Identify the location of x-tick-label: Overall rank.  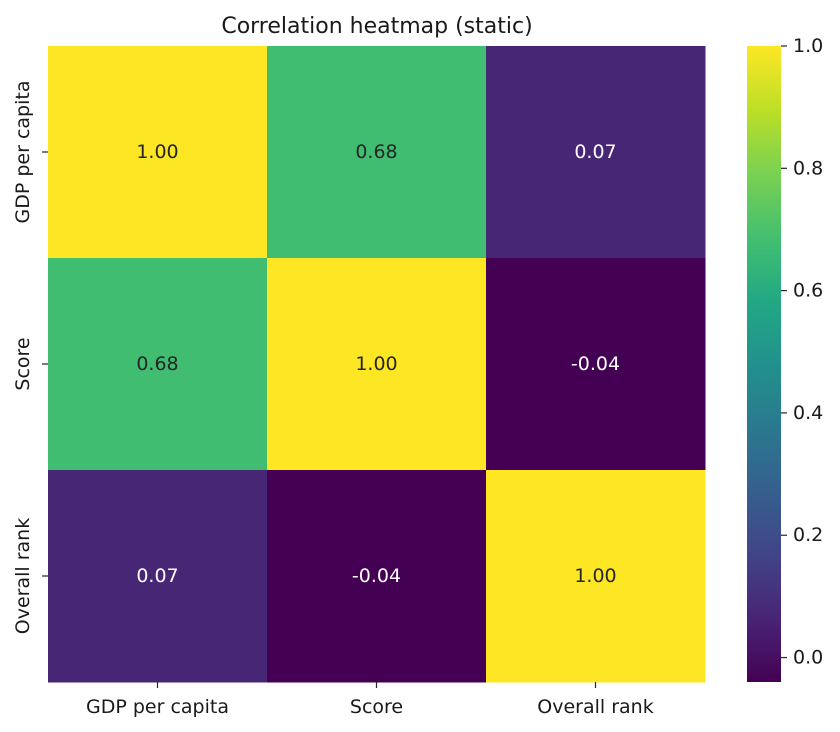
(595, 707).